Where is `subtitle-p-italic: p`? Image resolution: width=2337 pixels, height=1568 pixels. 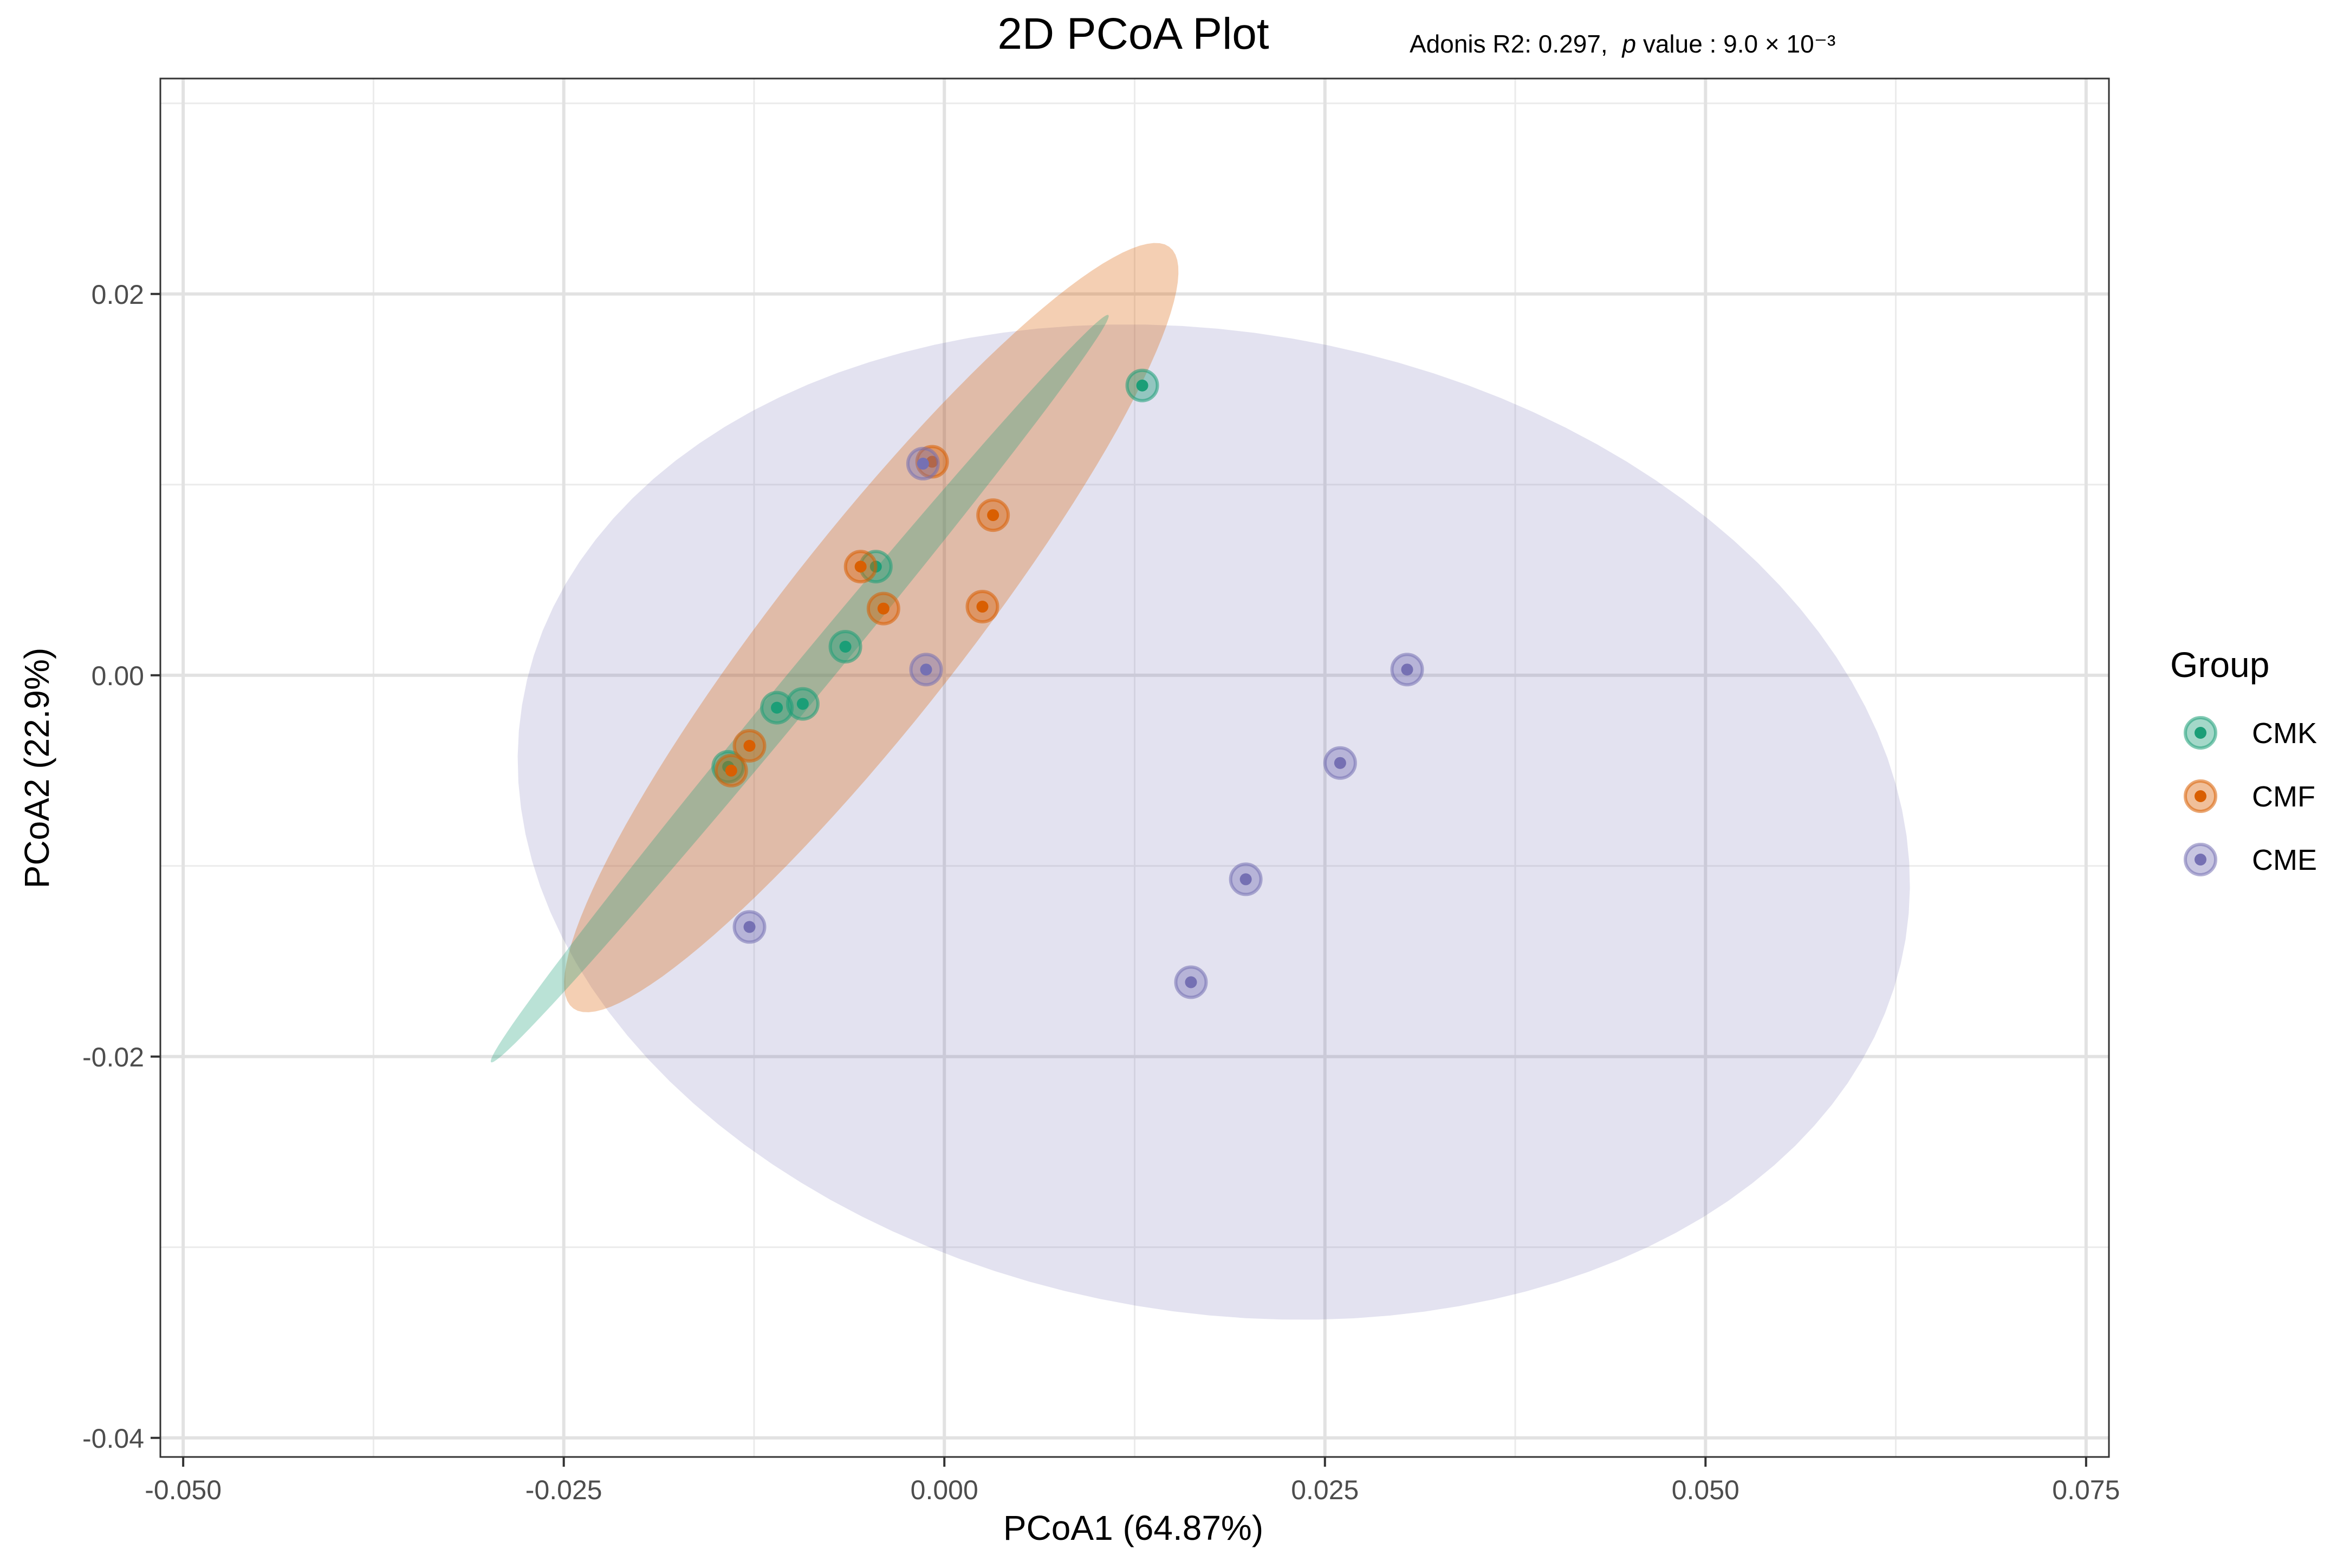
subtitle-p-italic: p is located at coordinates (1628, 44).